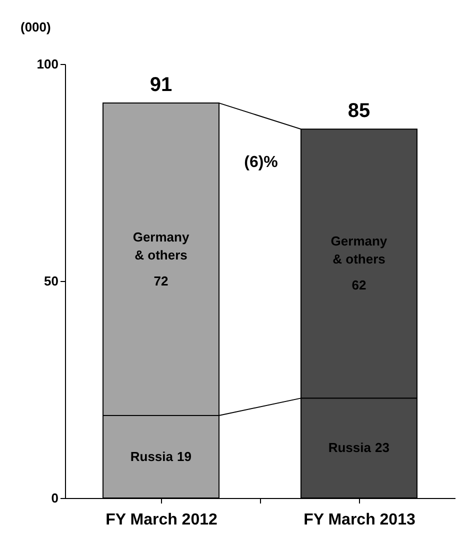 Image resolution: width=465 pixels, height=544 pixels. I want to click on data-label: 72, so click(161, 280).